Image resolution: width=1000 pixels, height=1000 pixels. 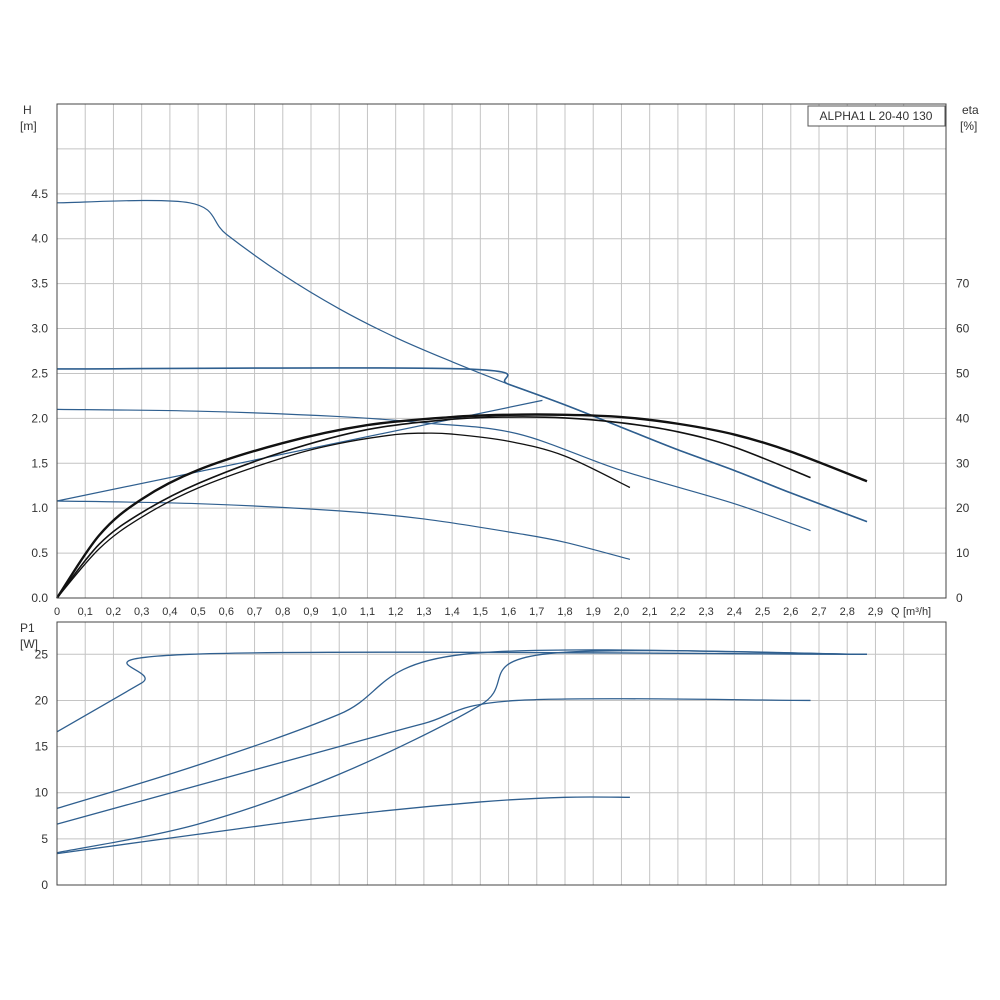 I want to click on x-tick-label: 1,9, so click(x=593, y=612).